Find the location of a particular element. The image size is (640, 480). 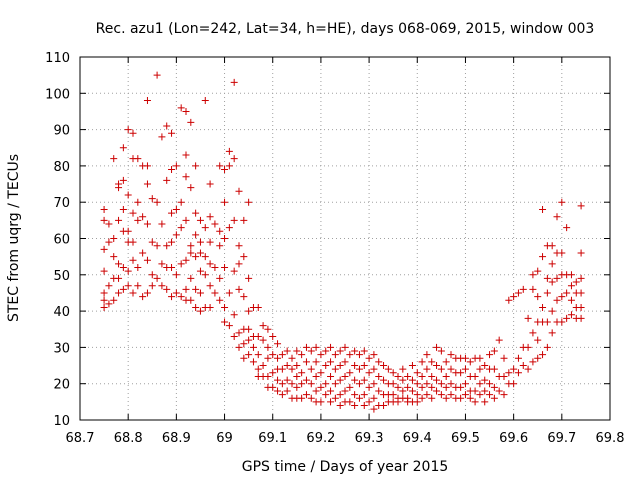

y-tick-label: 50 is located at coordinates (61, 276).